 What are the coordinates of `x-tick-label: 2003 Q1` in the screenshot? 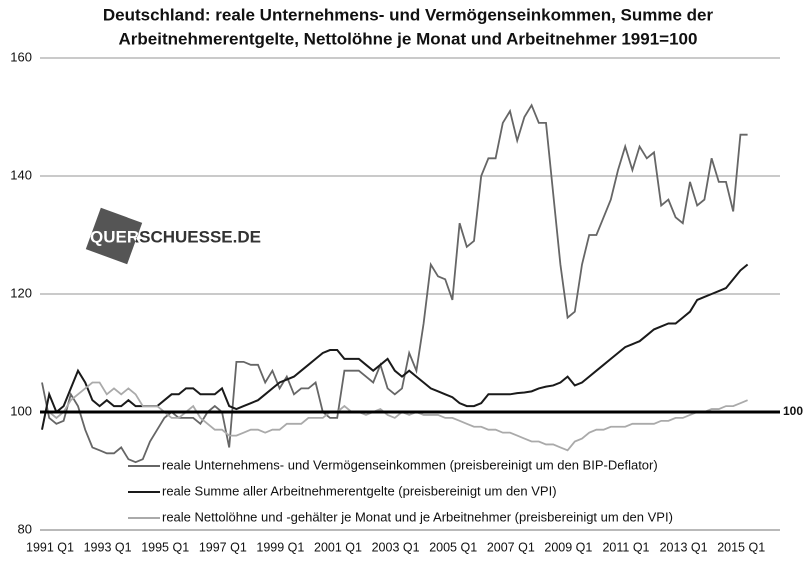 It's located at (396, 547).